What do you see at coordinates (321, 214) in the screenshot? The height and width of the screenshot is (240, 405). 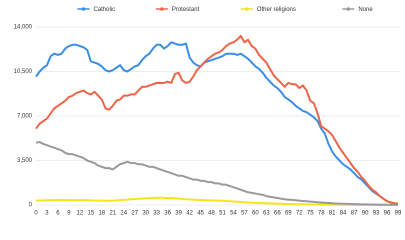 I see `x-tick-label: 78` at bounding box center [321, 214].